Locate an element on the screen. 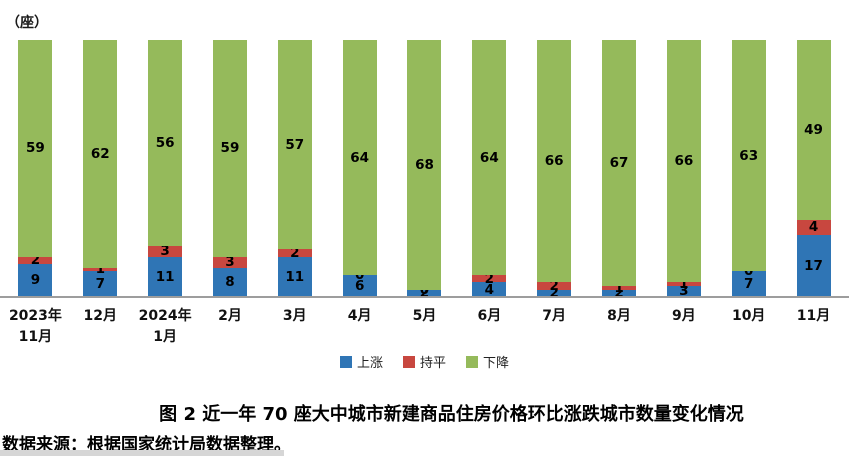 Image resolution: width=849 pixels, height=456 pixels. bar-column: 6 0 64 is located at coordinates (359, 168).